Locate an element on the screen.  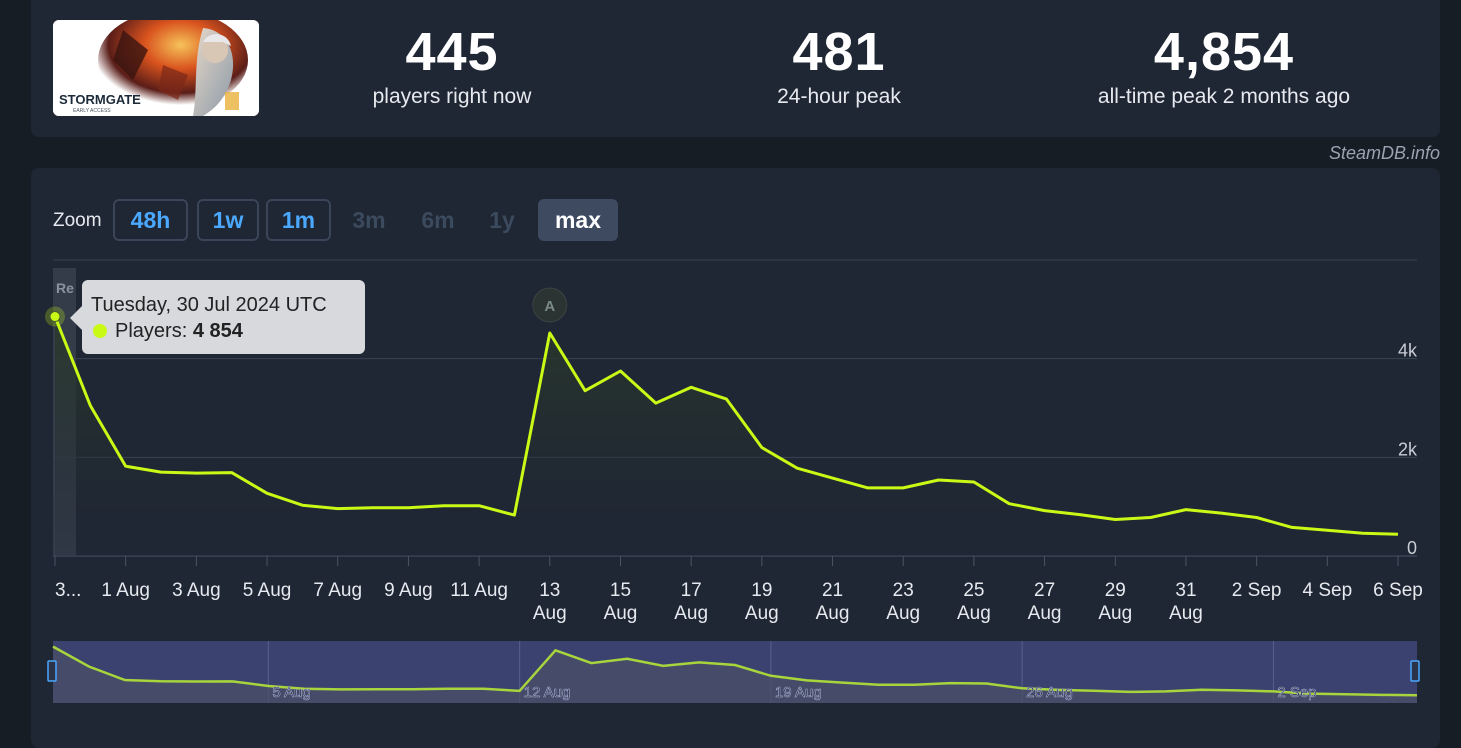
x-tick-label: 21 is located at coordinates (832, 590).